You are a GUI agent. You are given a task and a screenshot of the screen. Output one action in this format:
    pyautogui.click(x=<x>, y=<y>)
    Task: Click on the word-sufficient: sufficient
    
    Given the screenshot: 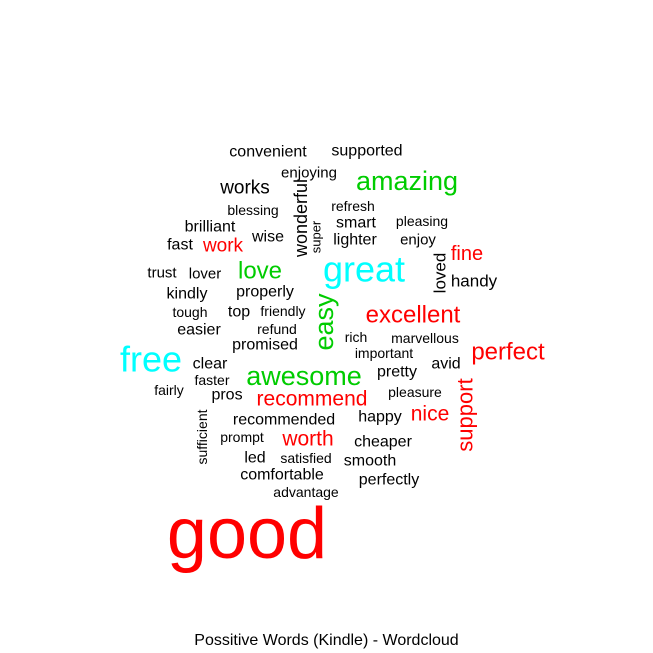 What is the action you would take?
    pyautogui.click(x=202, y=436)
    